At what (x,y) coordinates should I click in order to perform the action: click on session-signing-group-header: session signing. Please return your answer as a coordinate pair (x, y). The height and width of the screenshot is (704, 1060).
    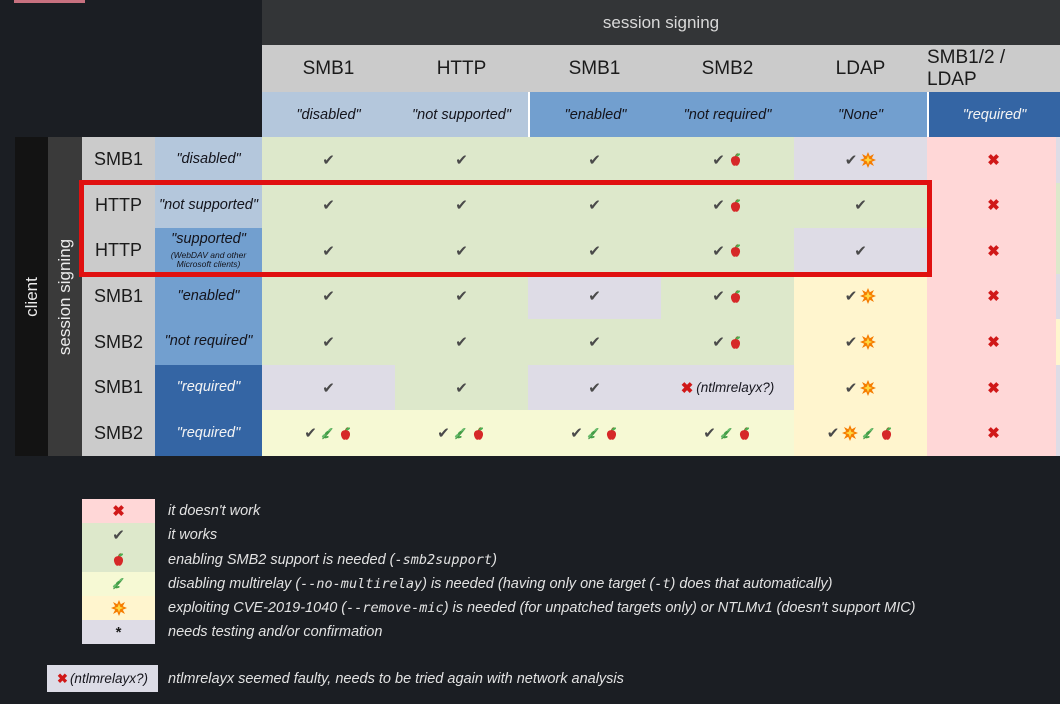
    Looking at the image, I should click on (661, 22).